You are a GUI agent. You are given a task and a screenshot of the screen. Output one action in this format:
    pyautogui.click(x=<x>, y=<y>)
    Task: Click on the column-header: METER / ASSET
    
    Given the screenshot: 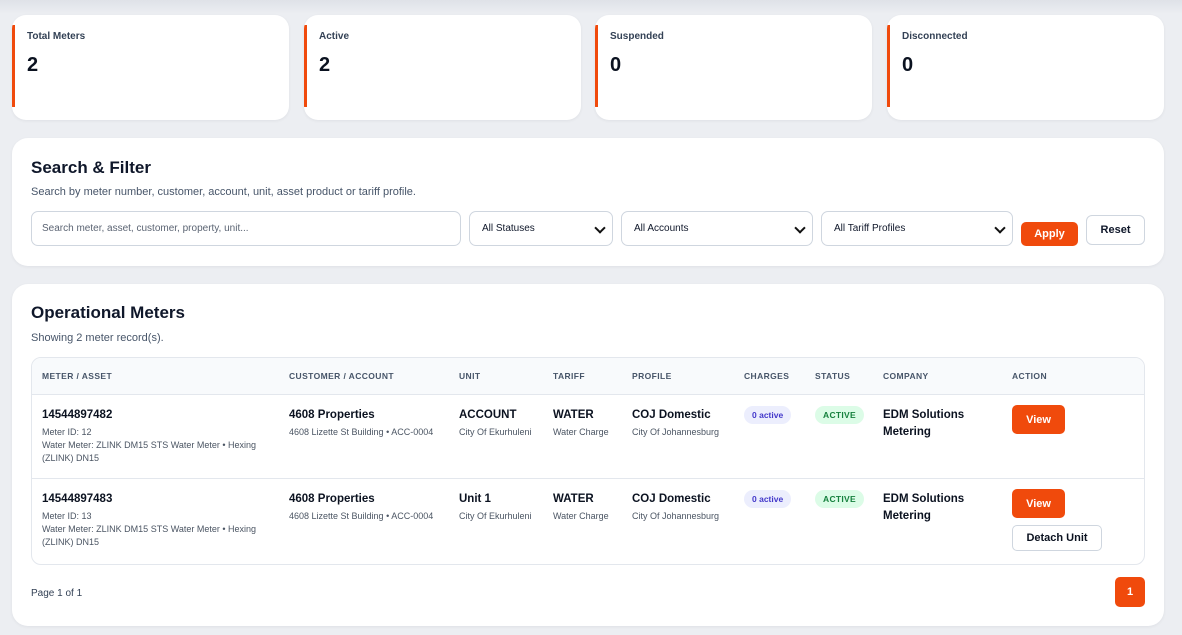 What is the action you would take?
    pyautogui.click(x=77, y=376)
    